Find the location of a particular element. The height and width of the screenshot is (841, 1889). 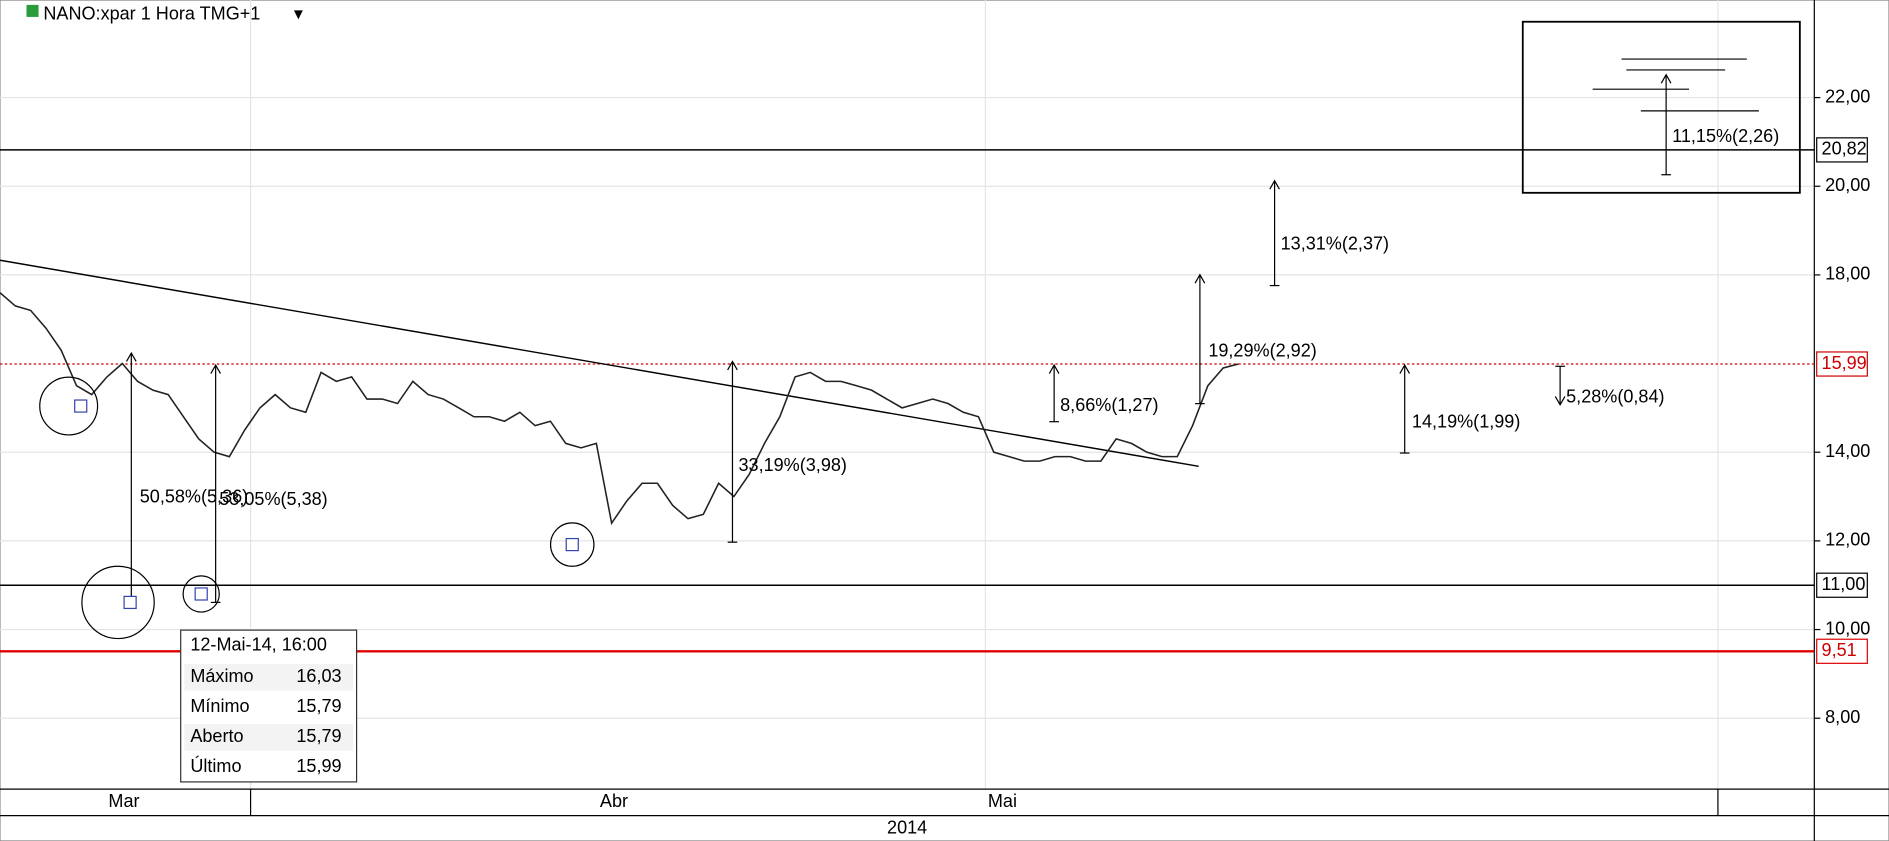

measure-label: 33,19%(3,98) is located at coordinates (792, 465).